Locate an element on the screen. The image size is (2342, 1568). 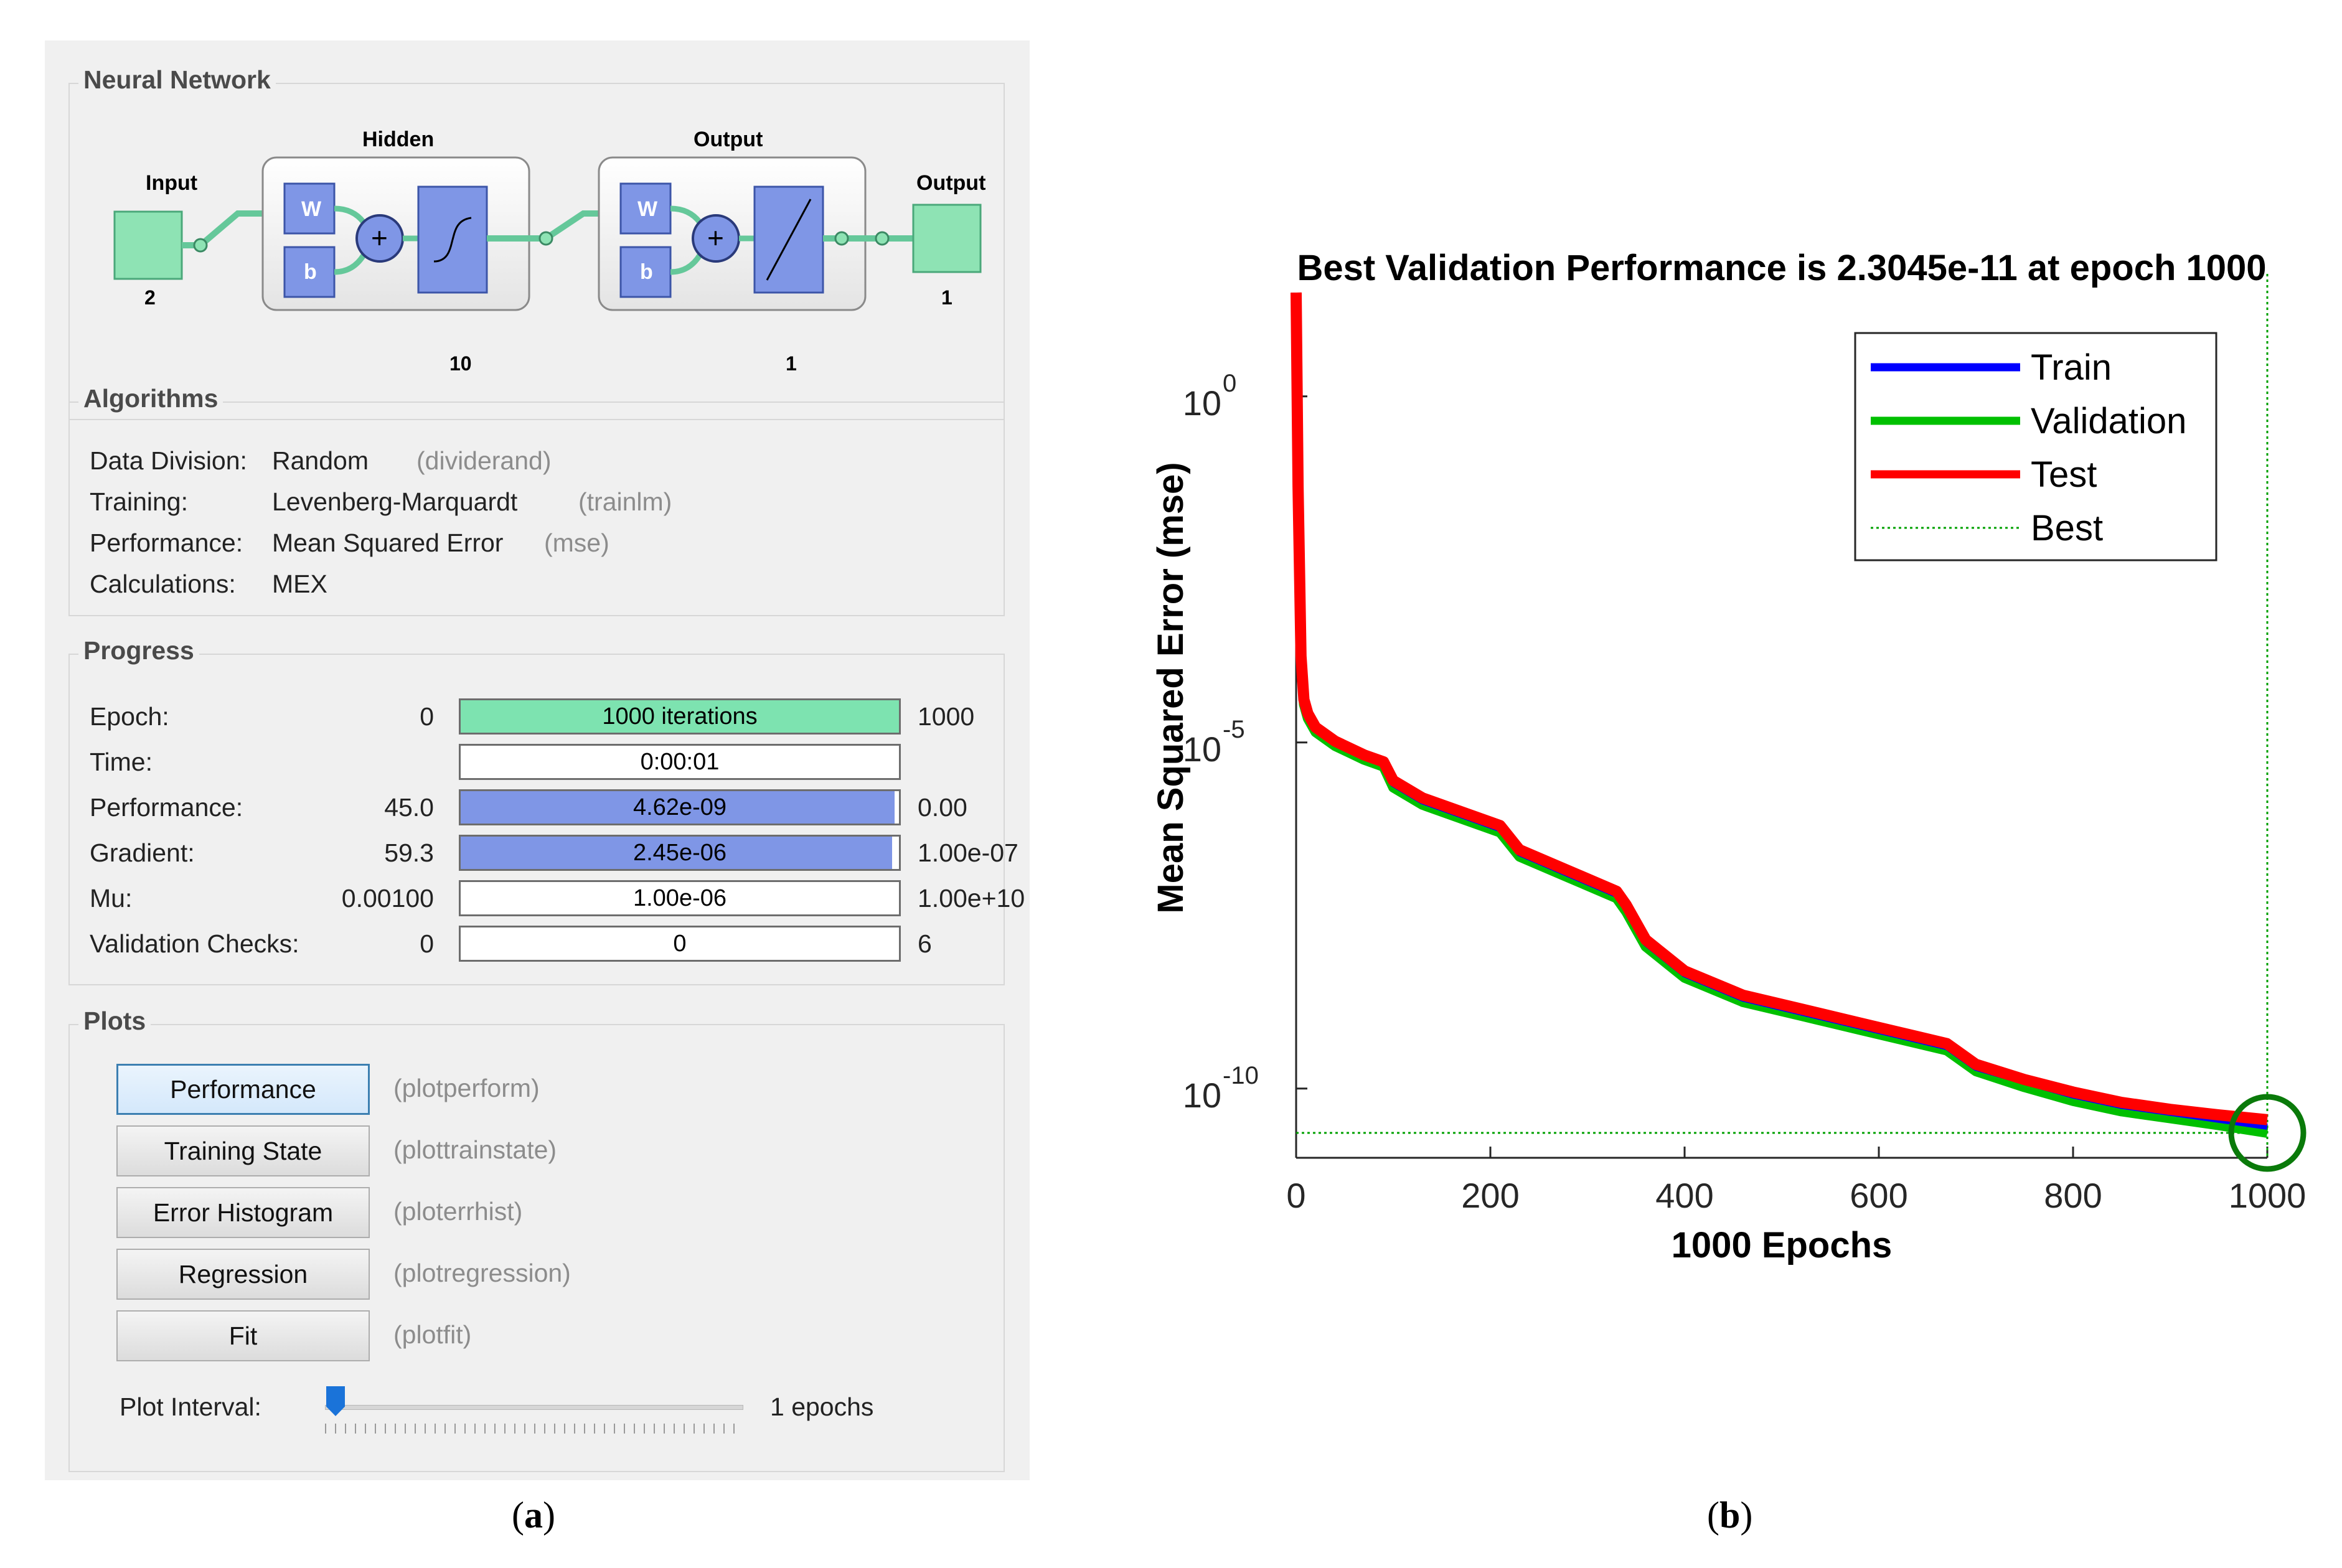
progress-title: Progress is located at coordinates (138, 650).